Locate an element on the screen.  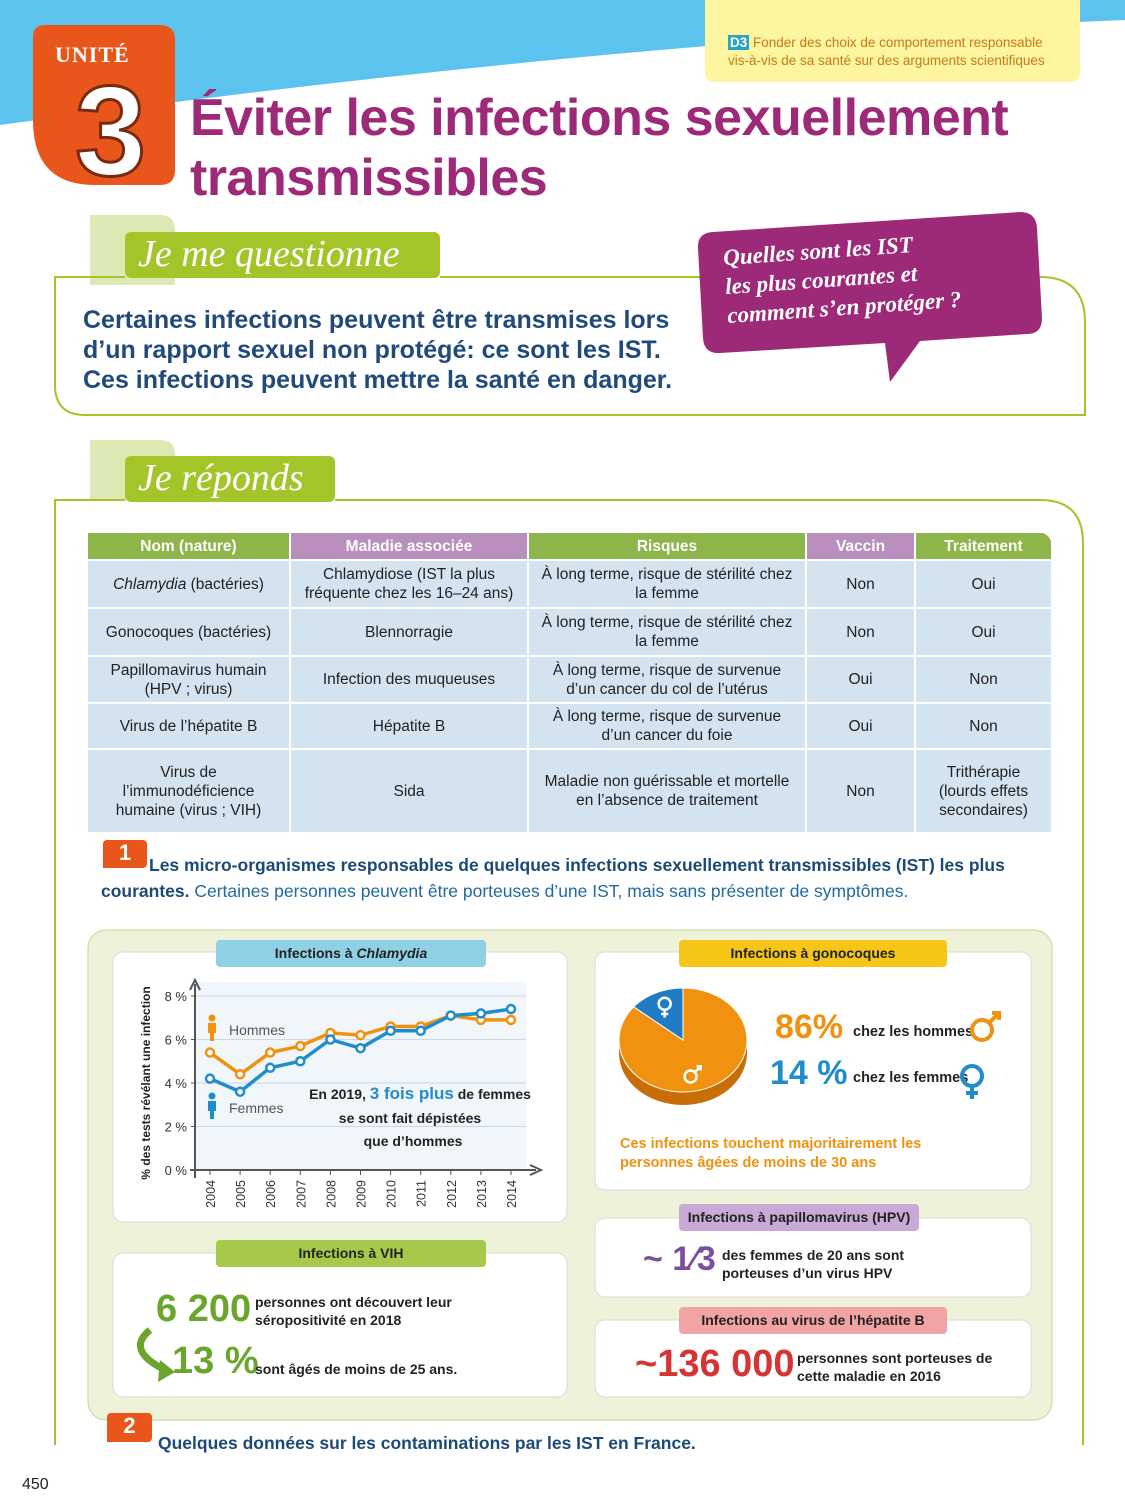
cell: Trithérapie (lourds effets secondaires) is located at coordinates (983, 791).